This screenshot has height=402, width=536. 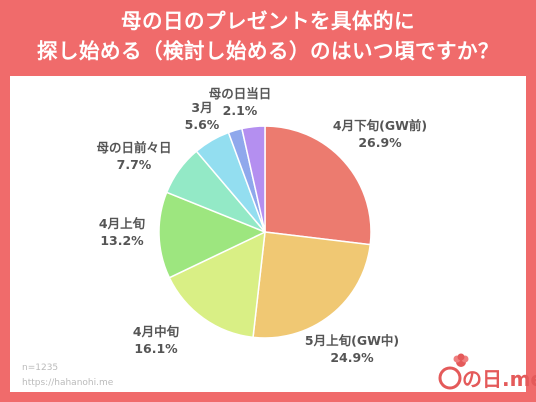 I want to click on slice-category-label: 4月上旬, so click(x=122, y=223).